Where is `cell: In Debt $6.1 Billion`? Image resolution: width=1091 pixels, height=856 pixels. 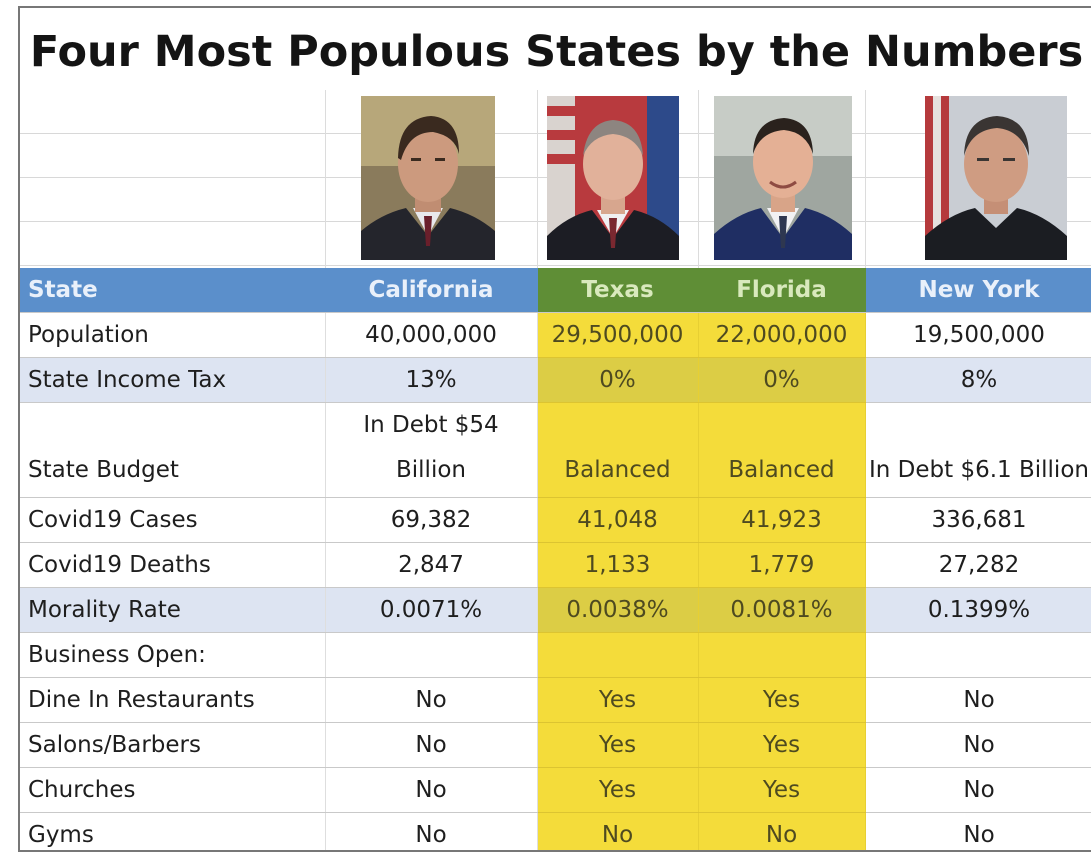 cell: In Debt $6.1 Billion is located at coordinates (978, 450).